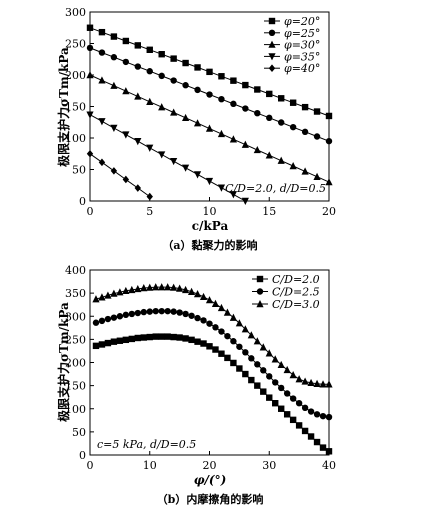 This screenshot has height=514, width=430. I want to click on chart-b-y-axis-title: 极限支护力σTm/kPa, so click(63, 362).